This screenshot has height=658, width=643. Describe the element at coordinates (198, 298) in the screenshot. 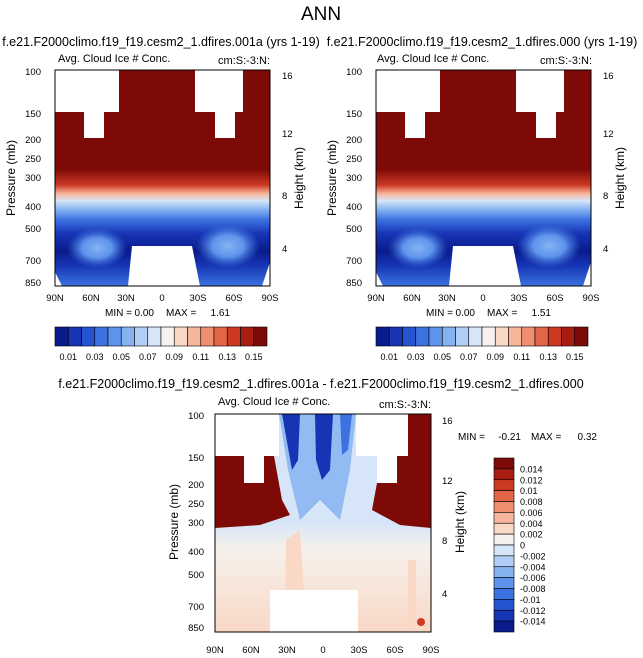

I see `panel-1-xtick-30S: 30S` at that location.